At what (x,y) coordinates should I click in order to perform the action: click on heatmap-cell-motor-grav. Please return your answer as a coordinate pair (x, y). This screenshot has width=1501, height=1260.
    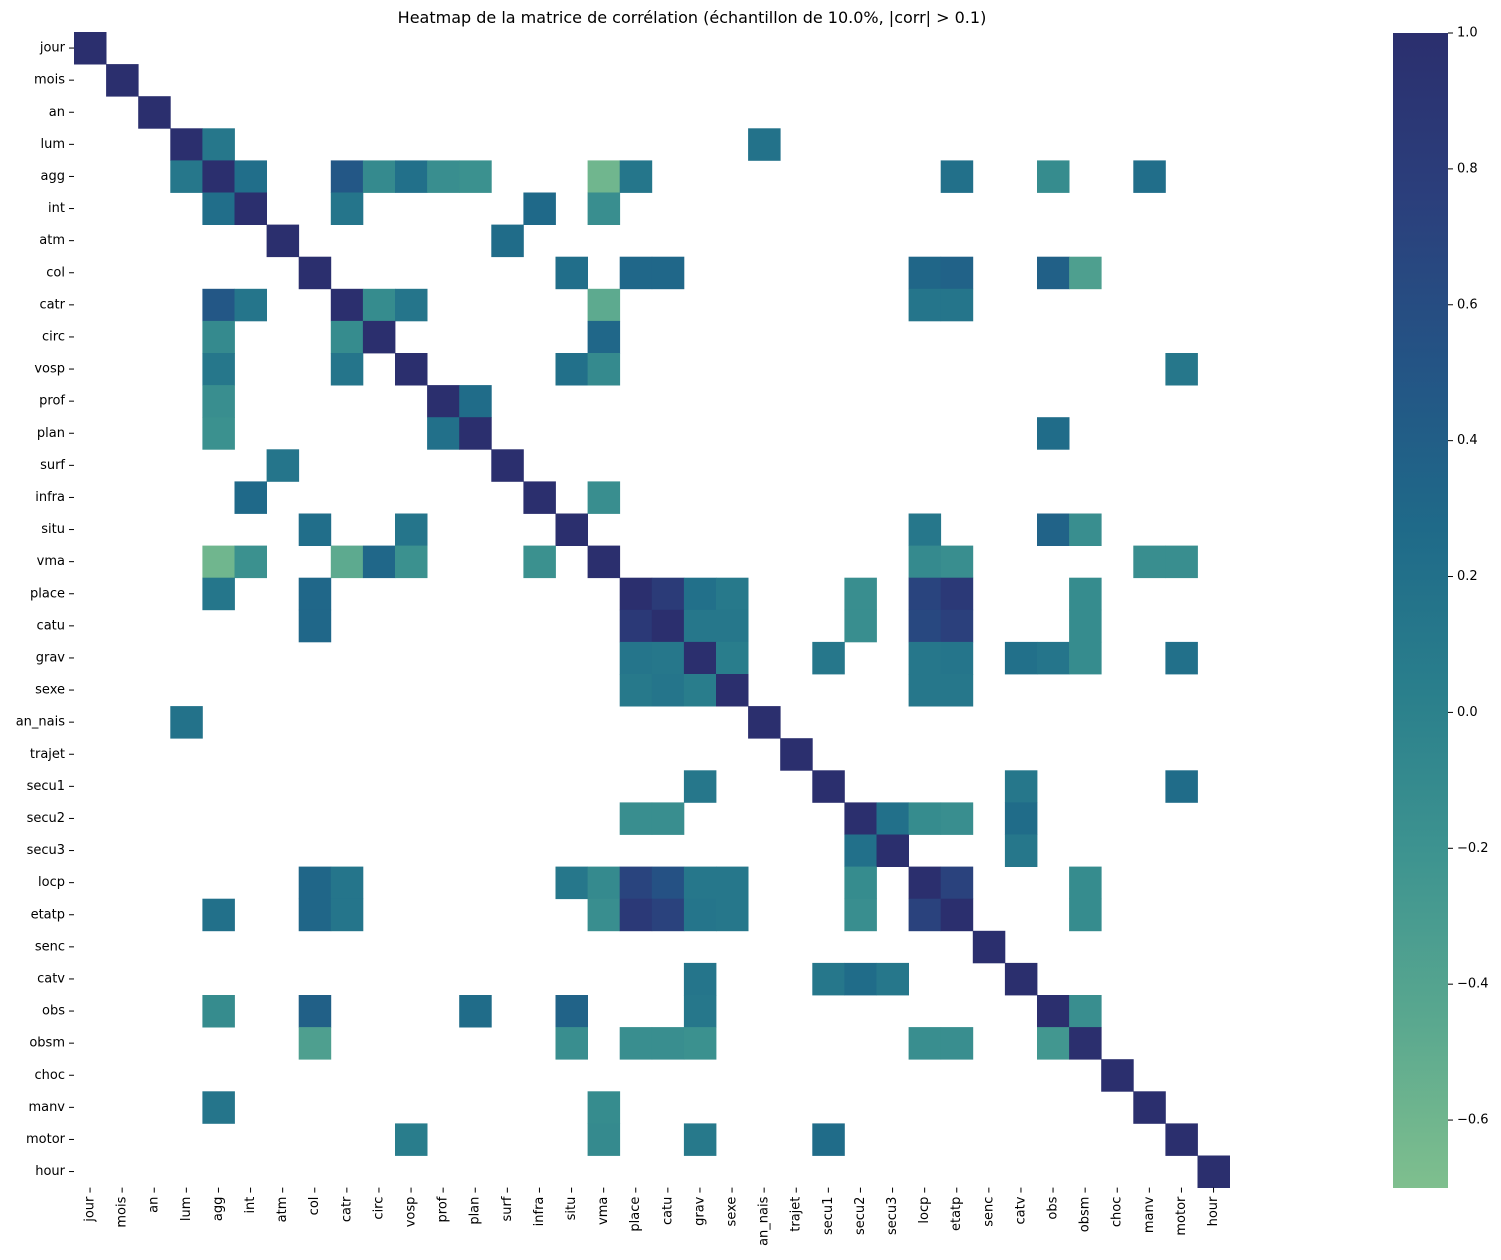
    Looking at the image, I should click on (700, 1139).